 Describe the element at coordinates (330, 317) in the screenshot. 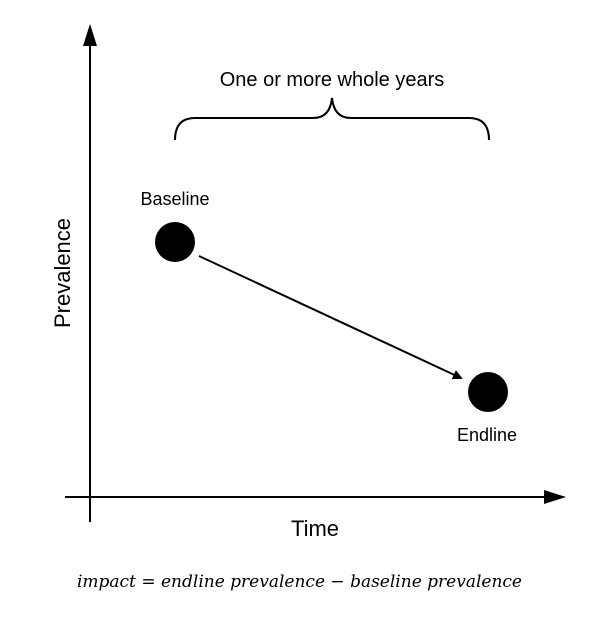

I see `change-arrow` at that location.